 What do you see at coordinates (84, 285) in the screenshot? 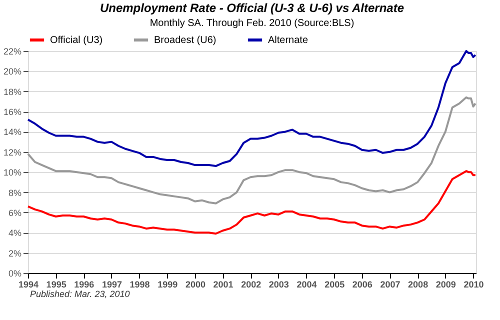
I see `x-tick-label: 1996` at bounding box center [84, 285].